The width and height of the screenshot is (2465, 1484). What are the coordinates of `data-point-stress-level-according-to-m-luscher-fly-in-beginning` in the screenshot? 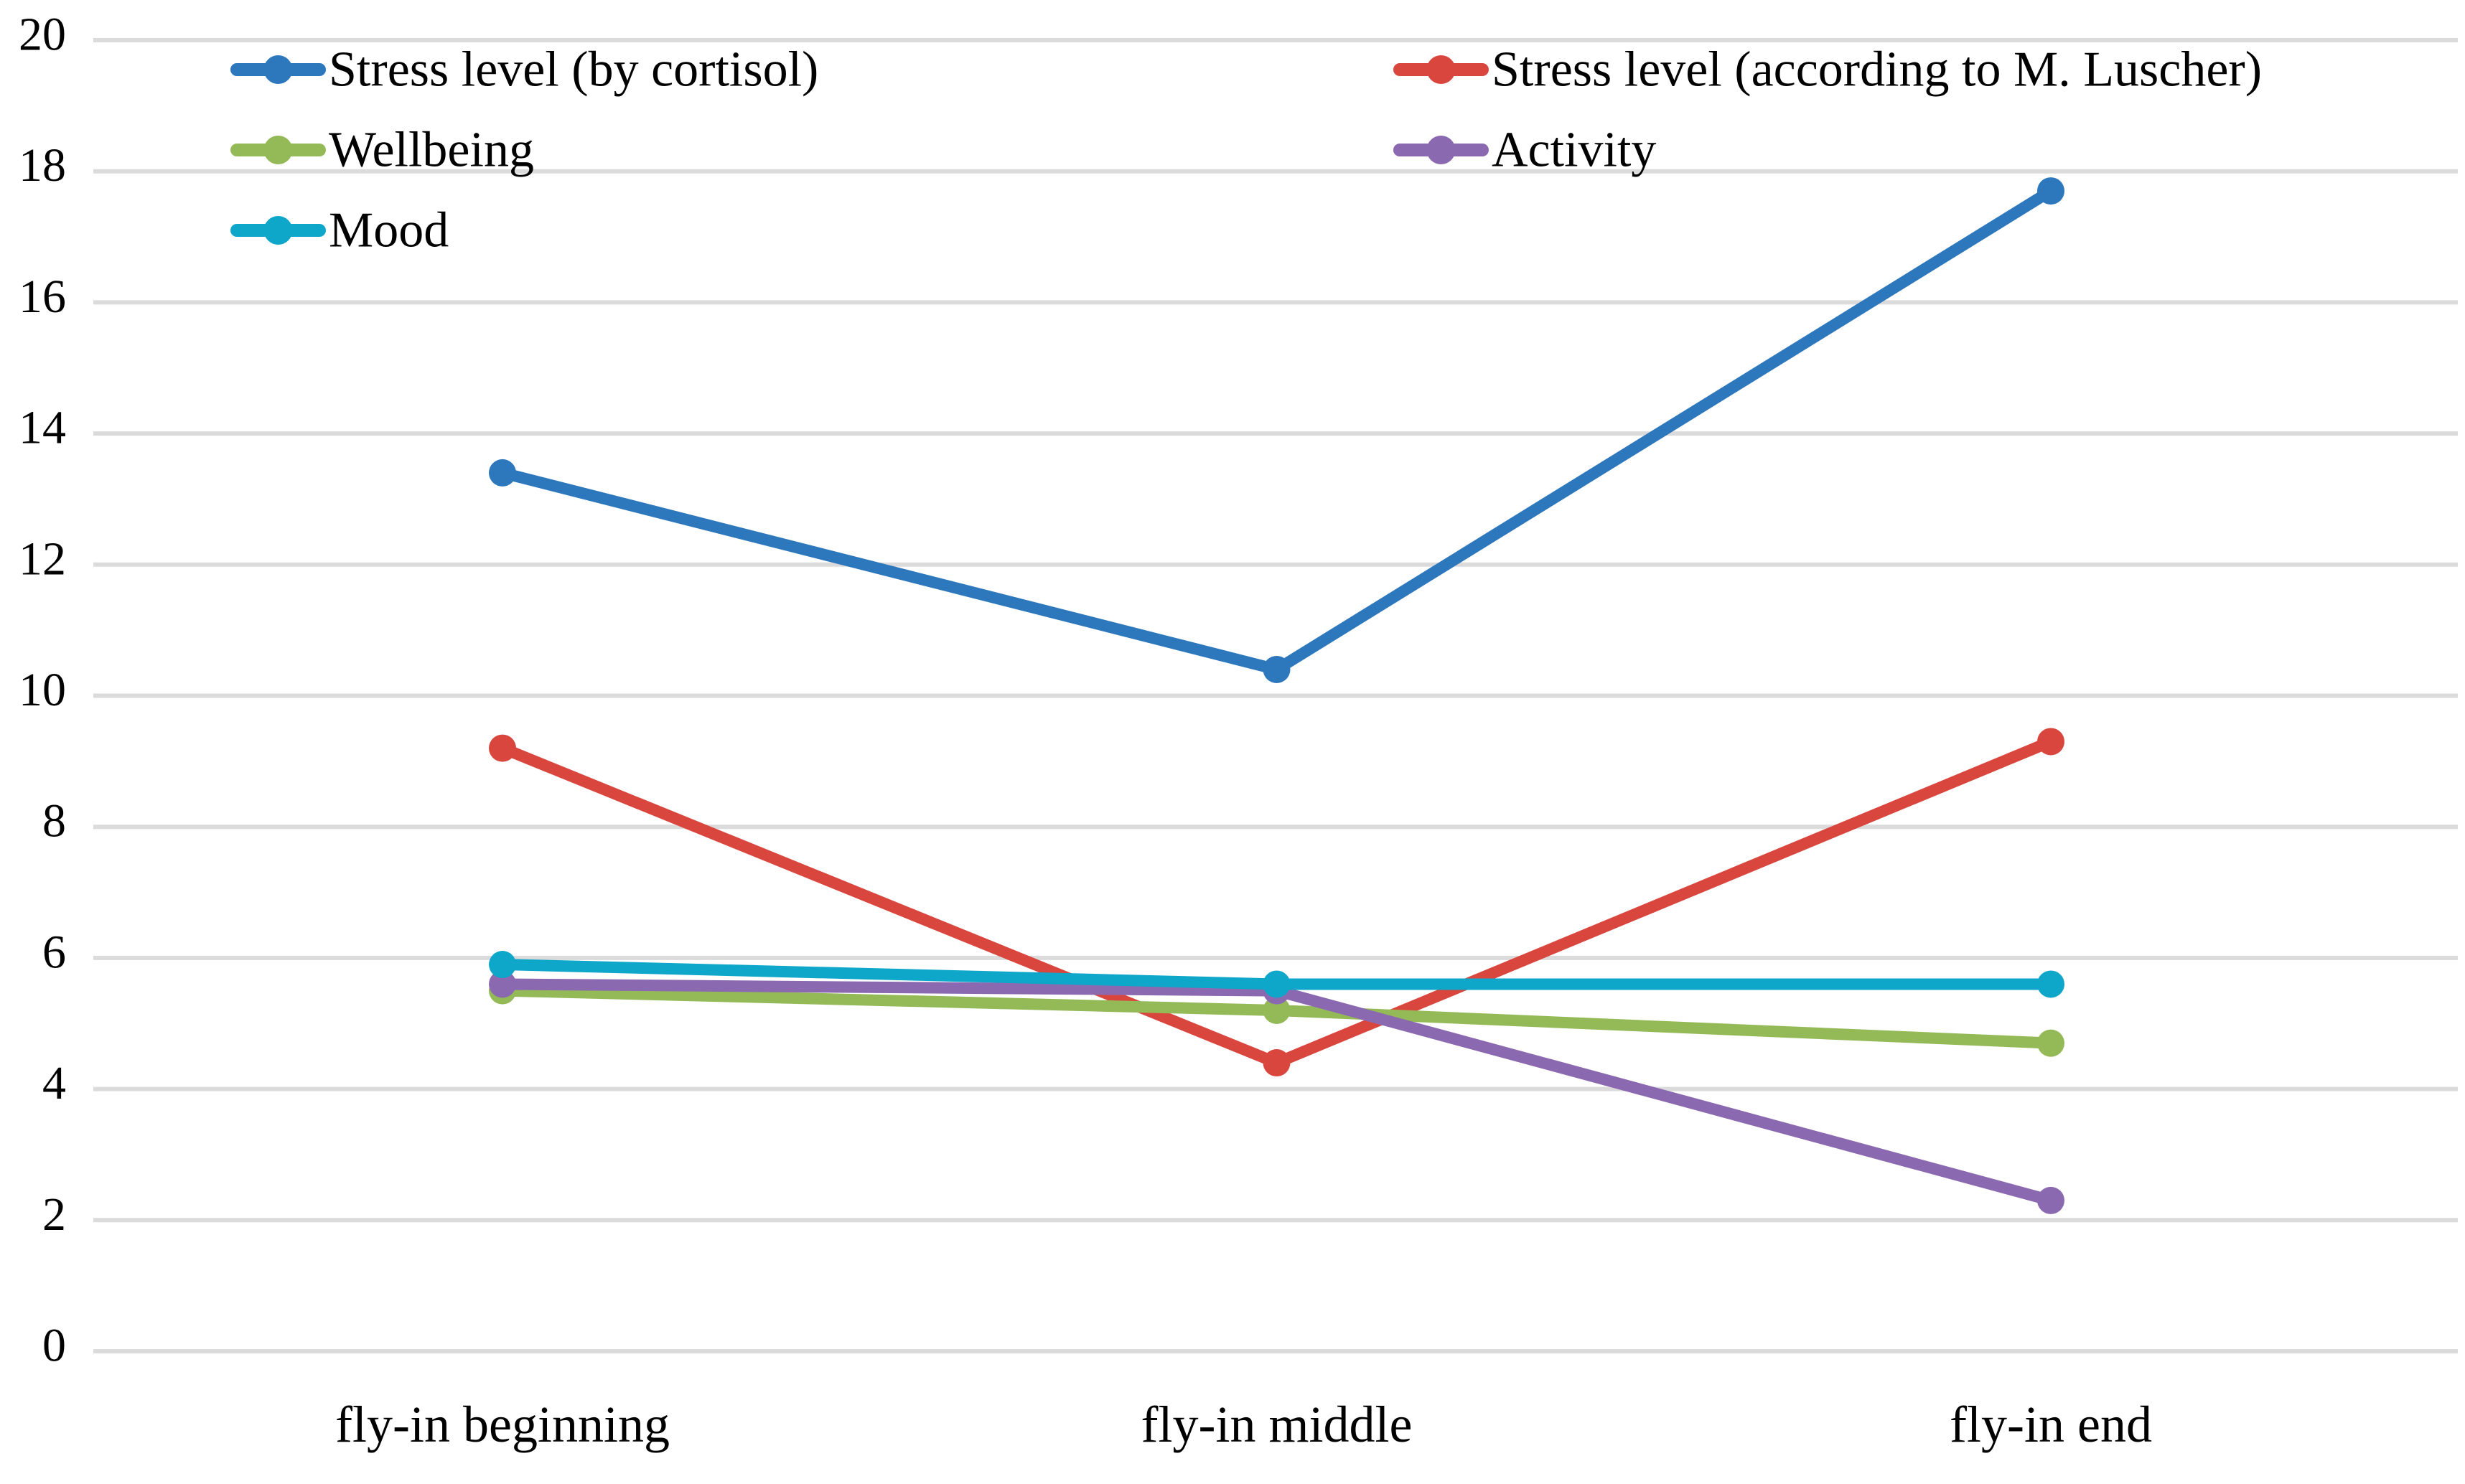 It's located at (502, 748).